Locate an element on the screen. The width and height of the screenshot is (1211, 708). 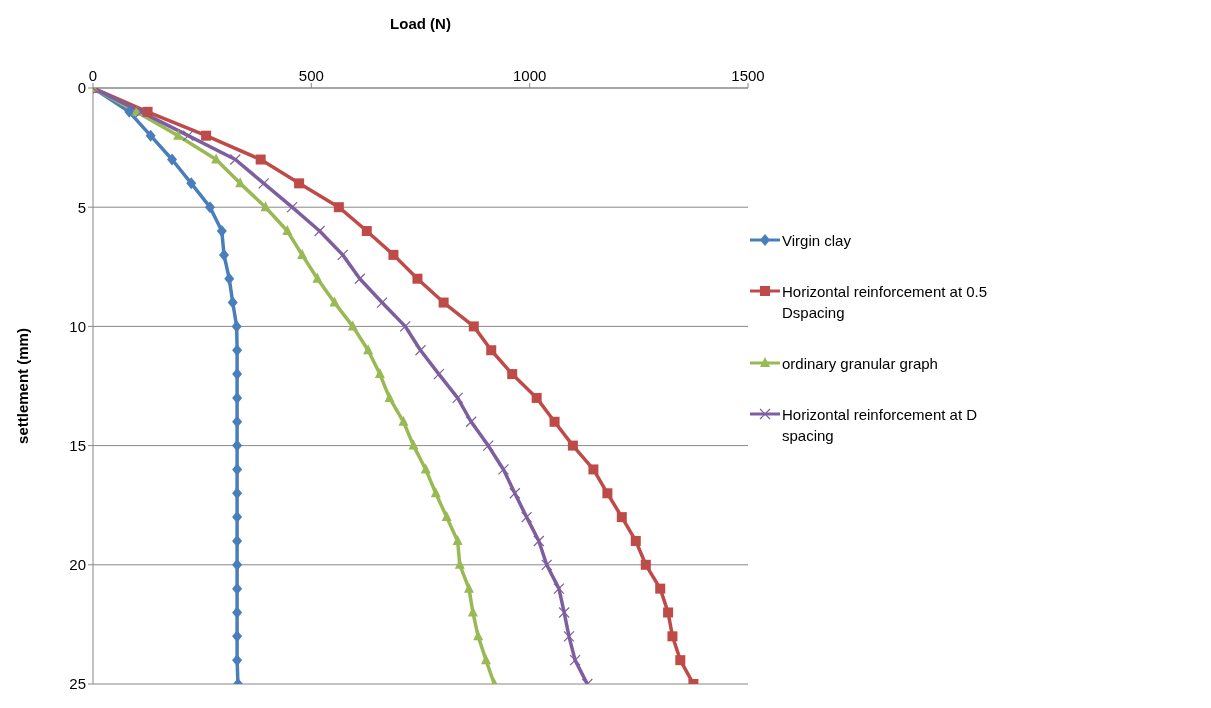
y-tick-label: 25 is located at coordinates (77, 684).